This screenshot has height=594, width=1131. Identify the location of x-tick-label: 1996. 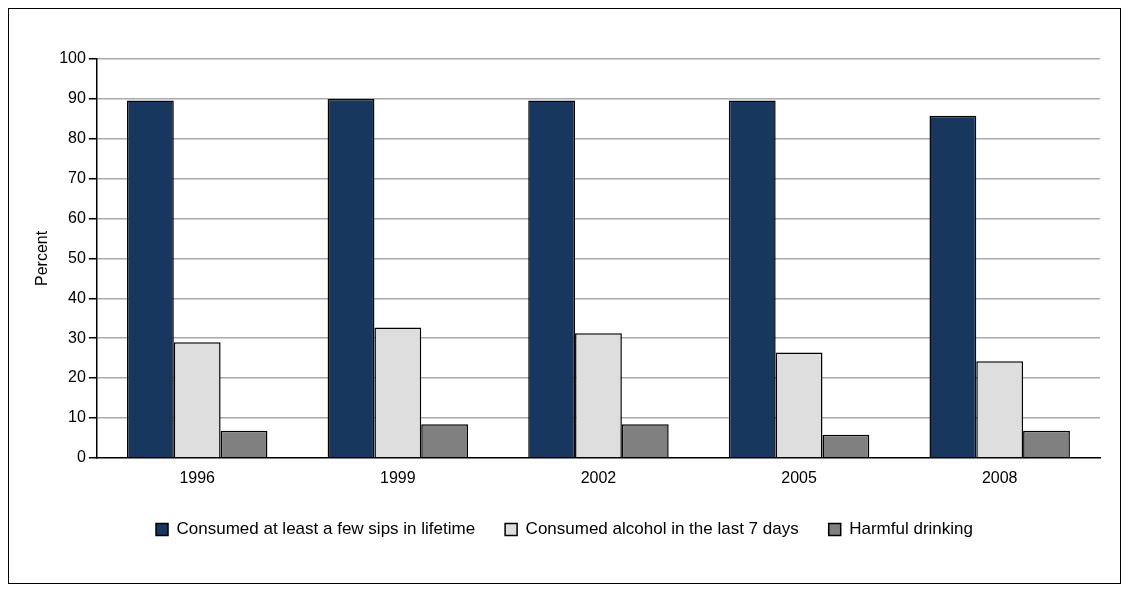
(197, 477).